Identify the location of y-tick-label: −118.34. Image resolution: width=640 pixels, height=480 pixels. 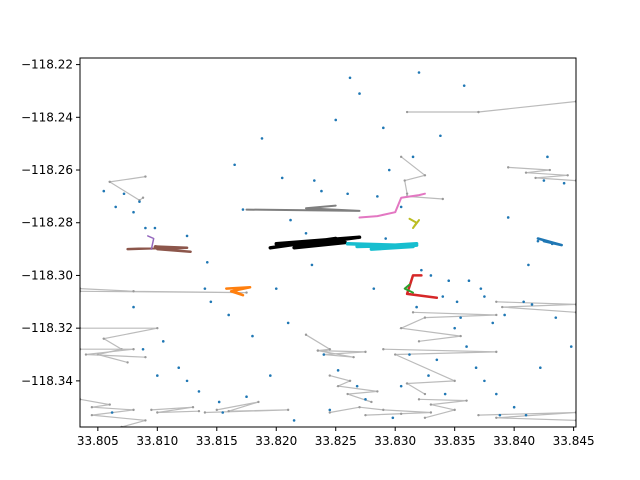
(47, 381).